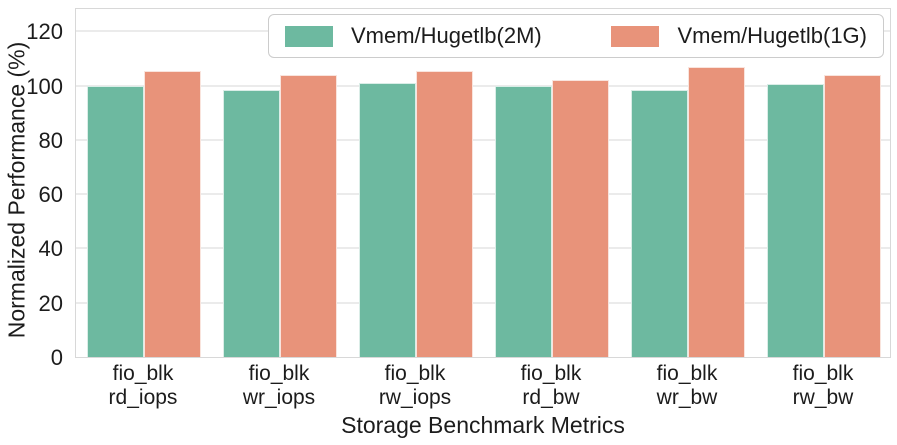  Describe the element at coordinates (50, 140) in the screenshot. I see `y-tick-80: 80` at that location.